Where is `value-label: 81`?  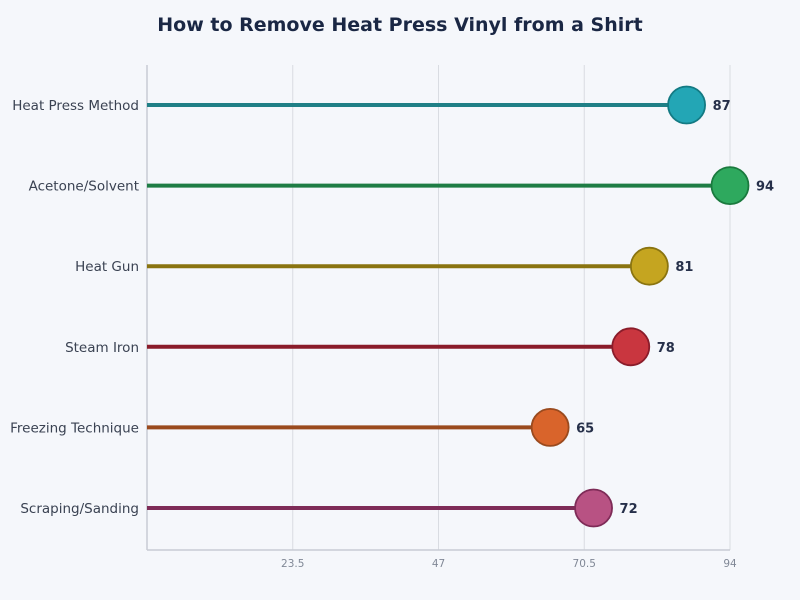
value-label: 81 is located at coordinates (684, 267).